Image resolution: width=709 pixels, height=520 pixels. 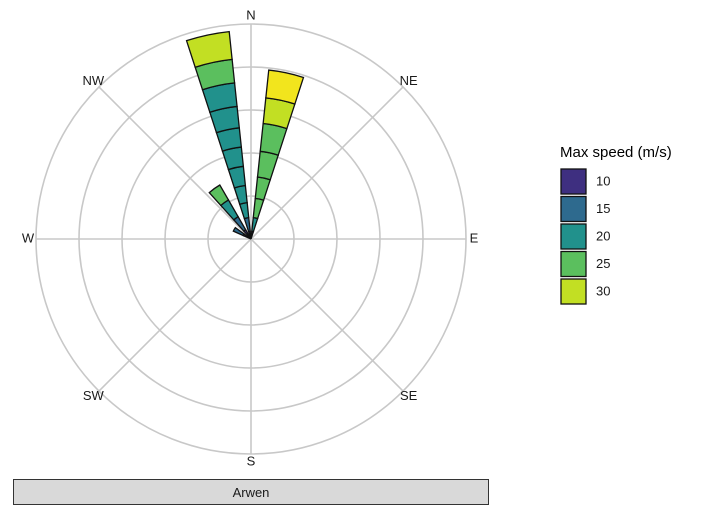 What do you see at coordinates (409, 80) in the screenshot?
I see `direction-label-ne: NE` at bounding box center [409, 80].